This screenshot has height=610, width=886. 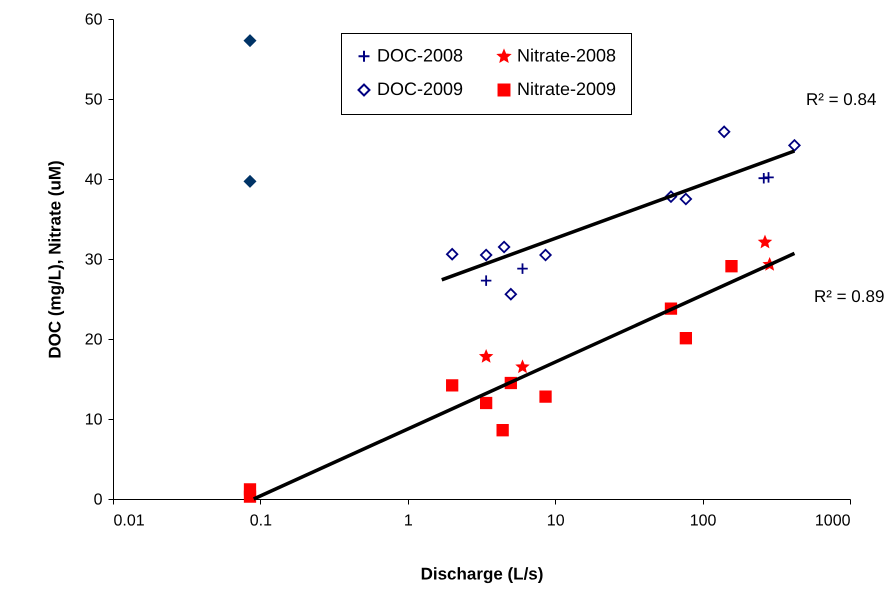 I want to click on annotation: R² = 0.84, so click(x=841, y=99).